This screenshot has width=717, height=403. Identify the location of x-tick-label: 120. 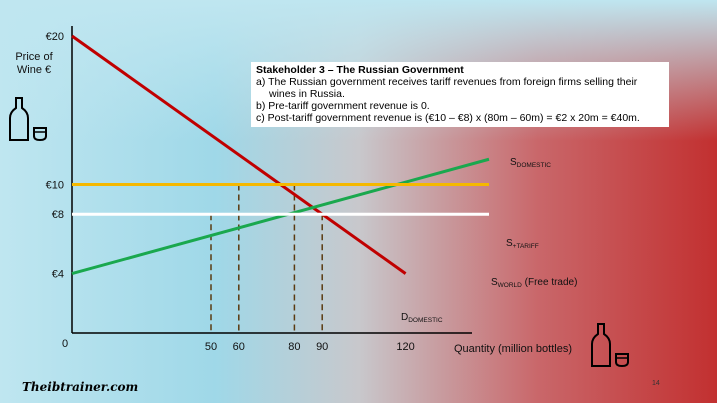
(405, 347).